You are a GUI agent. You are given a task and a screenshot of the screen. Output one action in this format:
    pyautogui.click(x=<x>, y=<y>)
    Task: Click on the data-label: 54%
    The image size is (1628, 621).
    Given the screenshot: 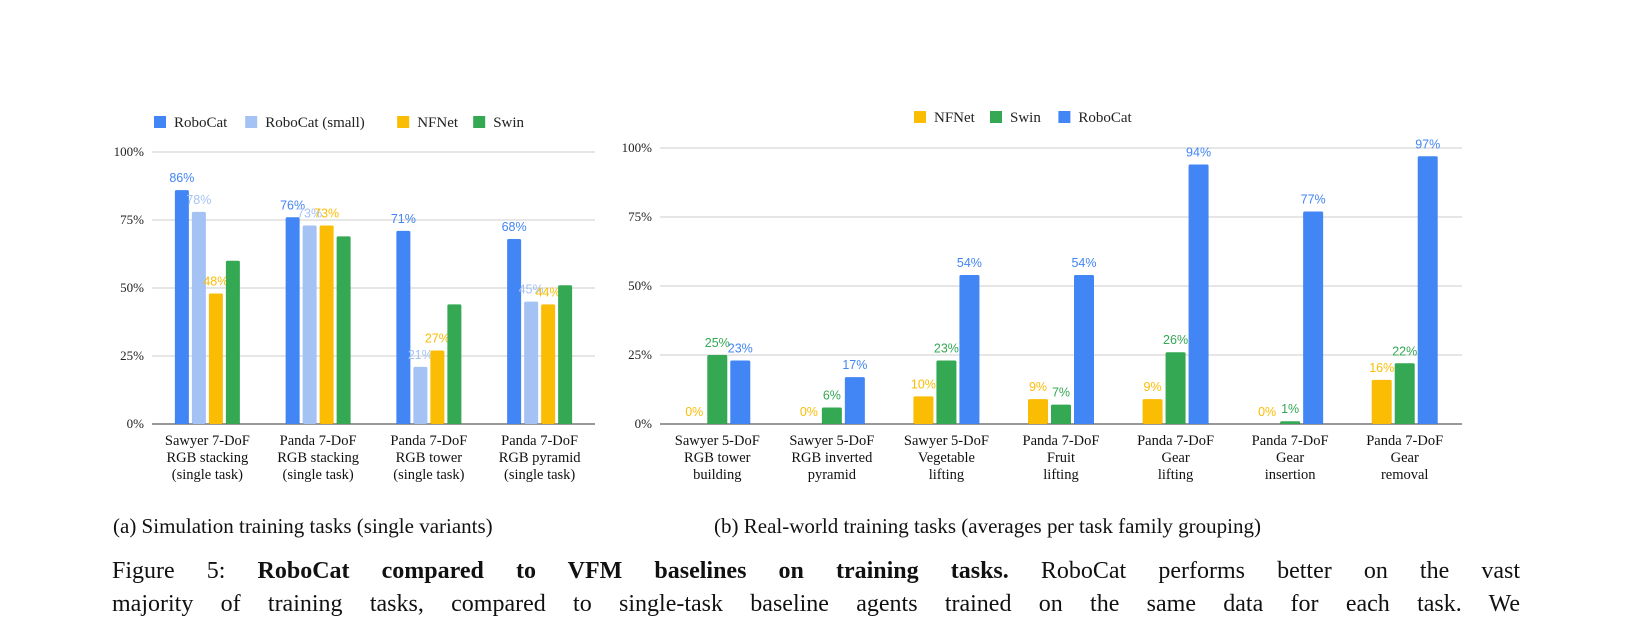 What is the action you would take?
    pyautogui.click(x=1083, y=263)
    